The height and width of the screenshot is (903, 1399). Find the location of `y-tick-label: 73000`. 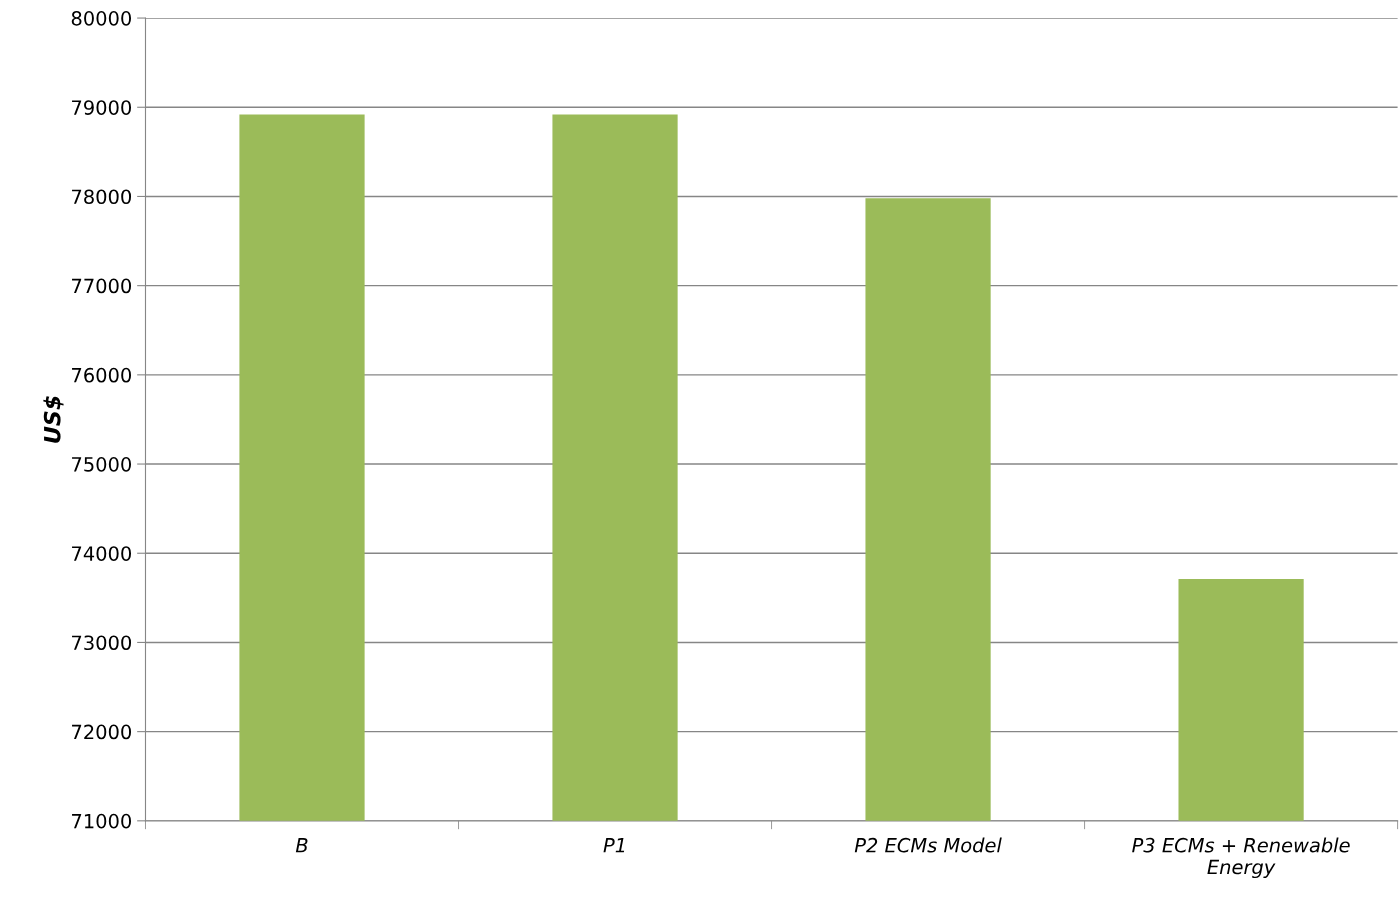

y-tick-label: 73000 is located at coordinates (102, 643).